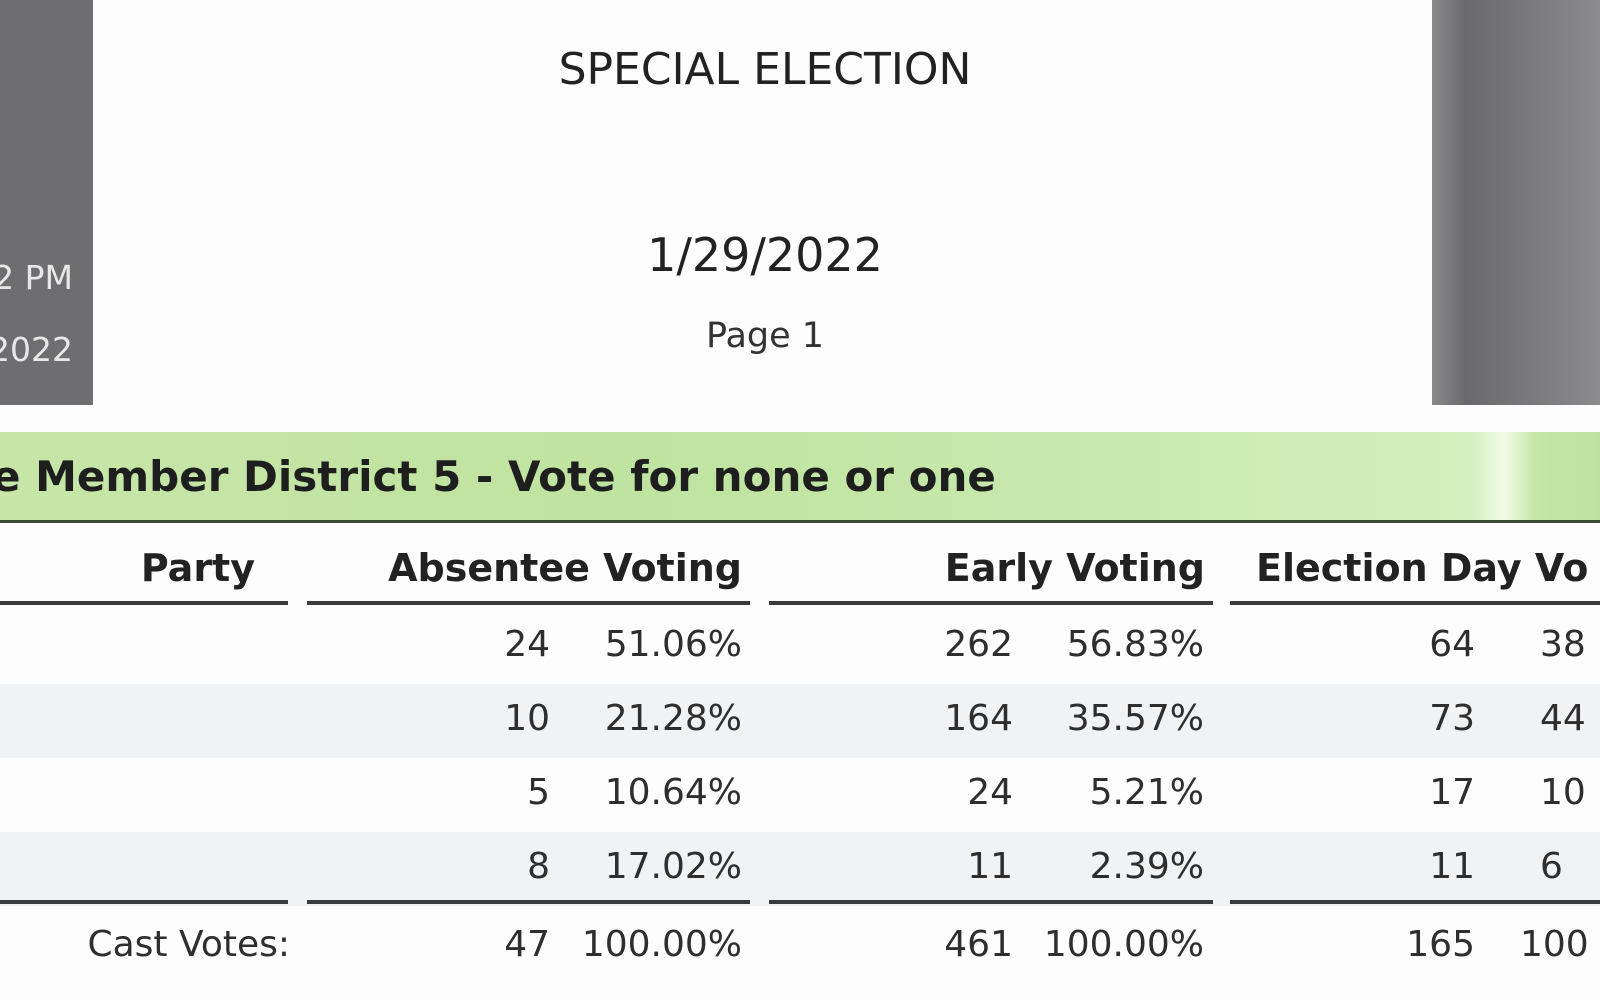 This screenshot has width=1600, height=1000. What do you see at coordinates (188, 944) in the screenshot?
I see `totals-label: Cast Votes:` at bounding box center [188, 944].